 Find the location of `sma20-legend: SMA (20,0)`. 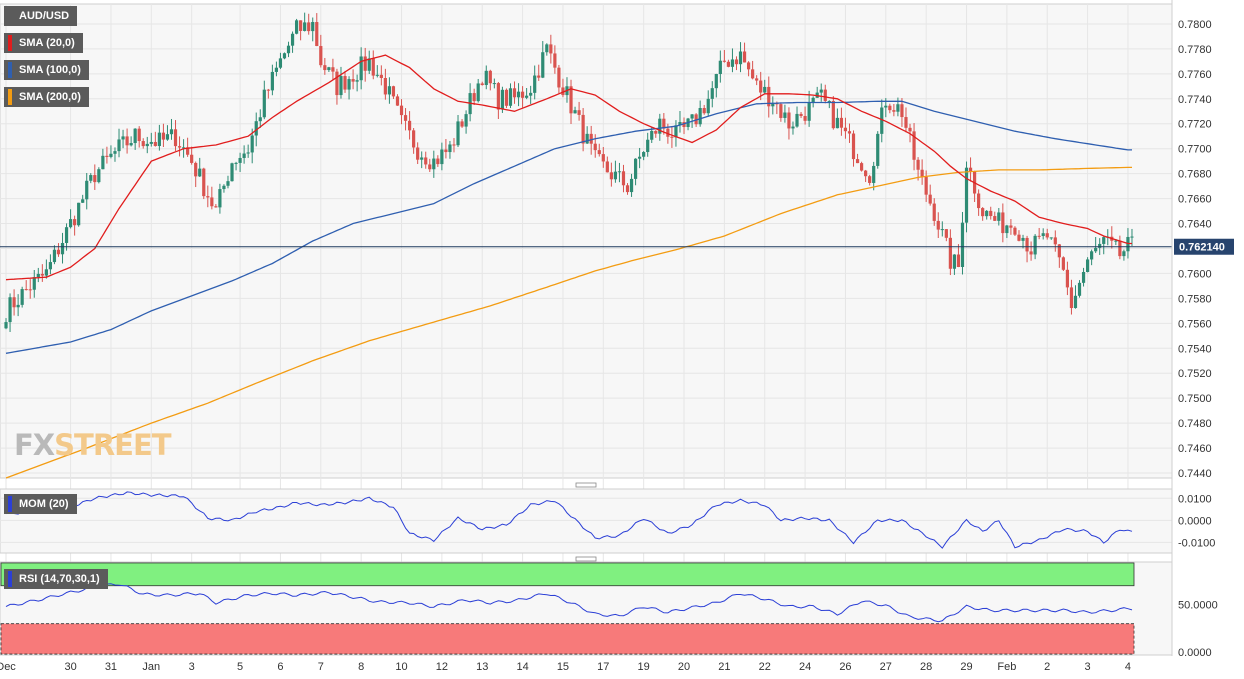

sma20-legend: SMA (20,0) is located at coordinates (43, 43).